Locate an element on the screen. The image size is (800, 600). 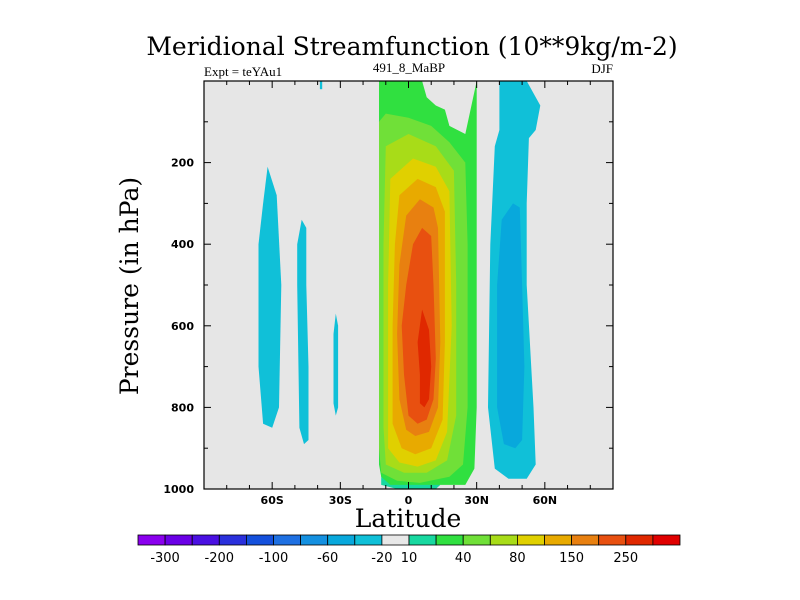
x-axis-label: Latitude is located at coordinates (408, 518).